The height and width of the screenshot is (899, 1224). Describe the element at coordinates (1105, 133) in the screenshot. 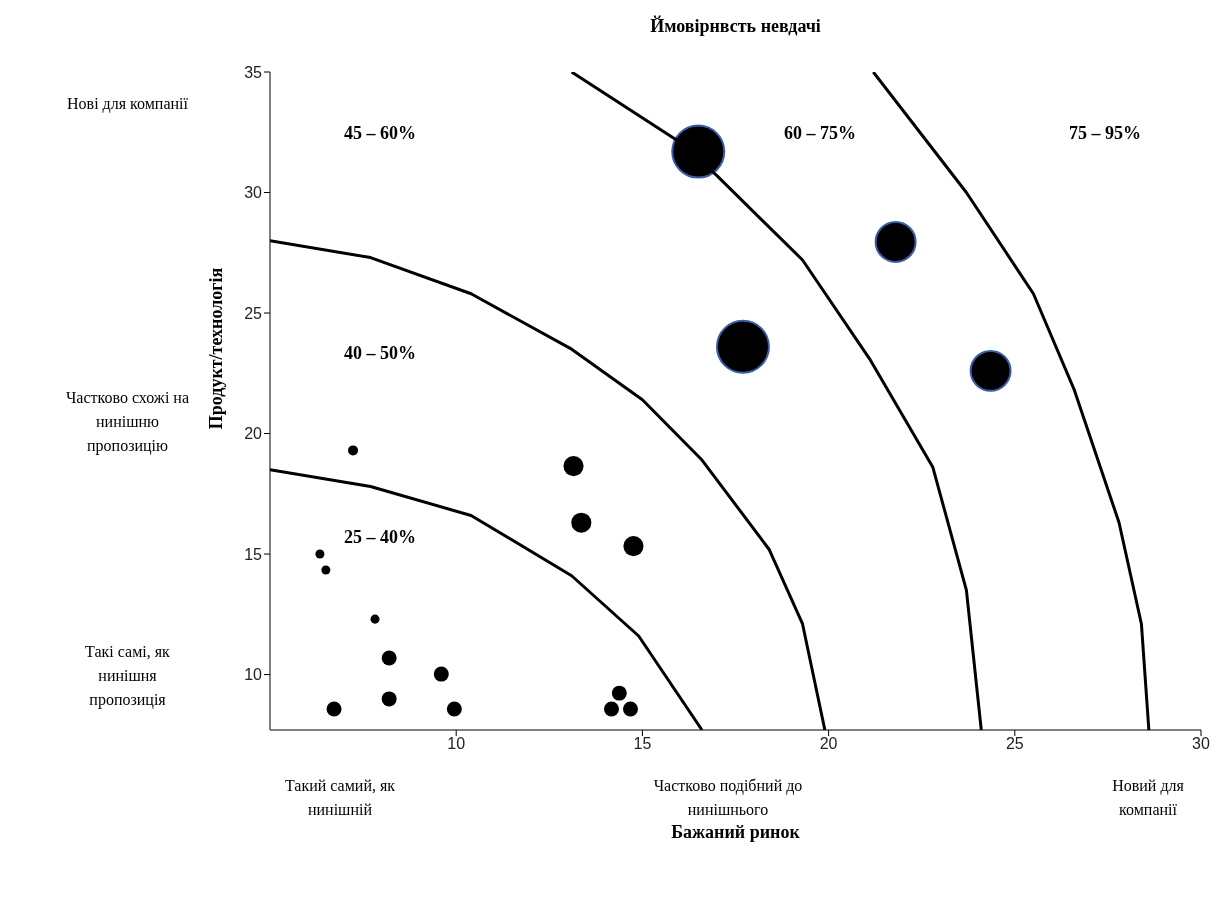

I see `annotation: 75 – 95%` at that location.